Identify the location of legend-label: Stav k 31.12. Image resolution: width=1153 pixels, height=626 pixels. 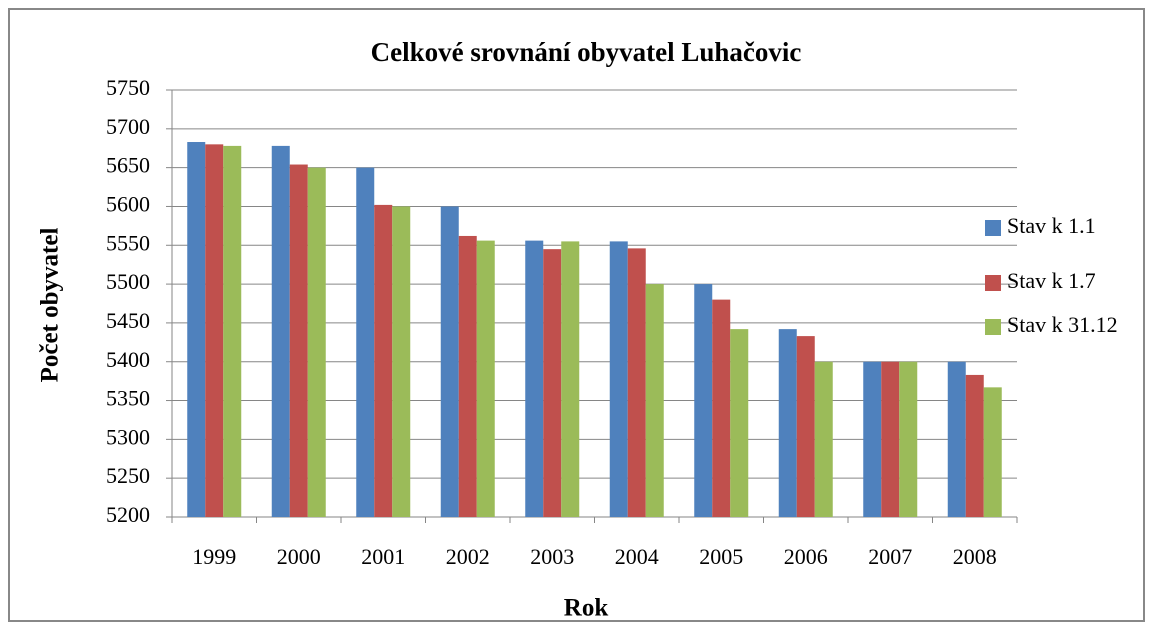
(1062, 324).